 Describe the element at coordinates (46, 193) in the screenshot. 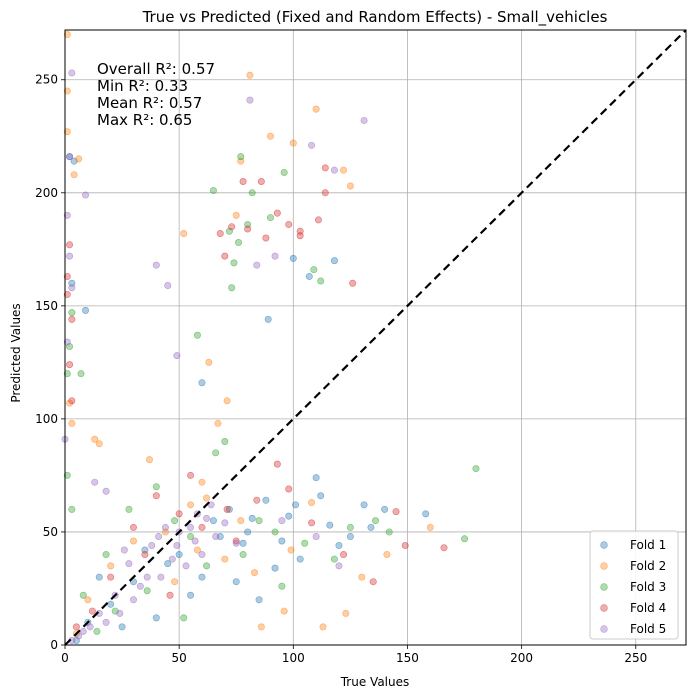

I see `y-tick-label: 200` at that location.